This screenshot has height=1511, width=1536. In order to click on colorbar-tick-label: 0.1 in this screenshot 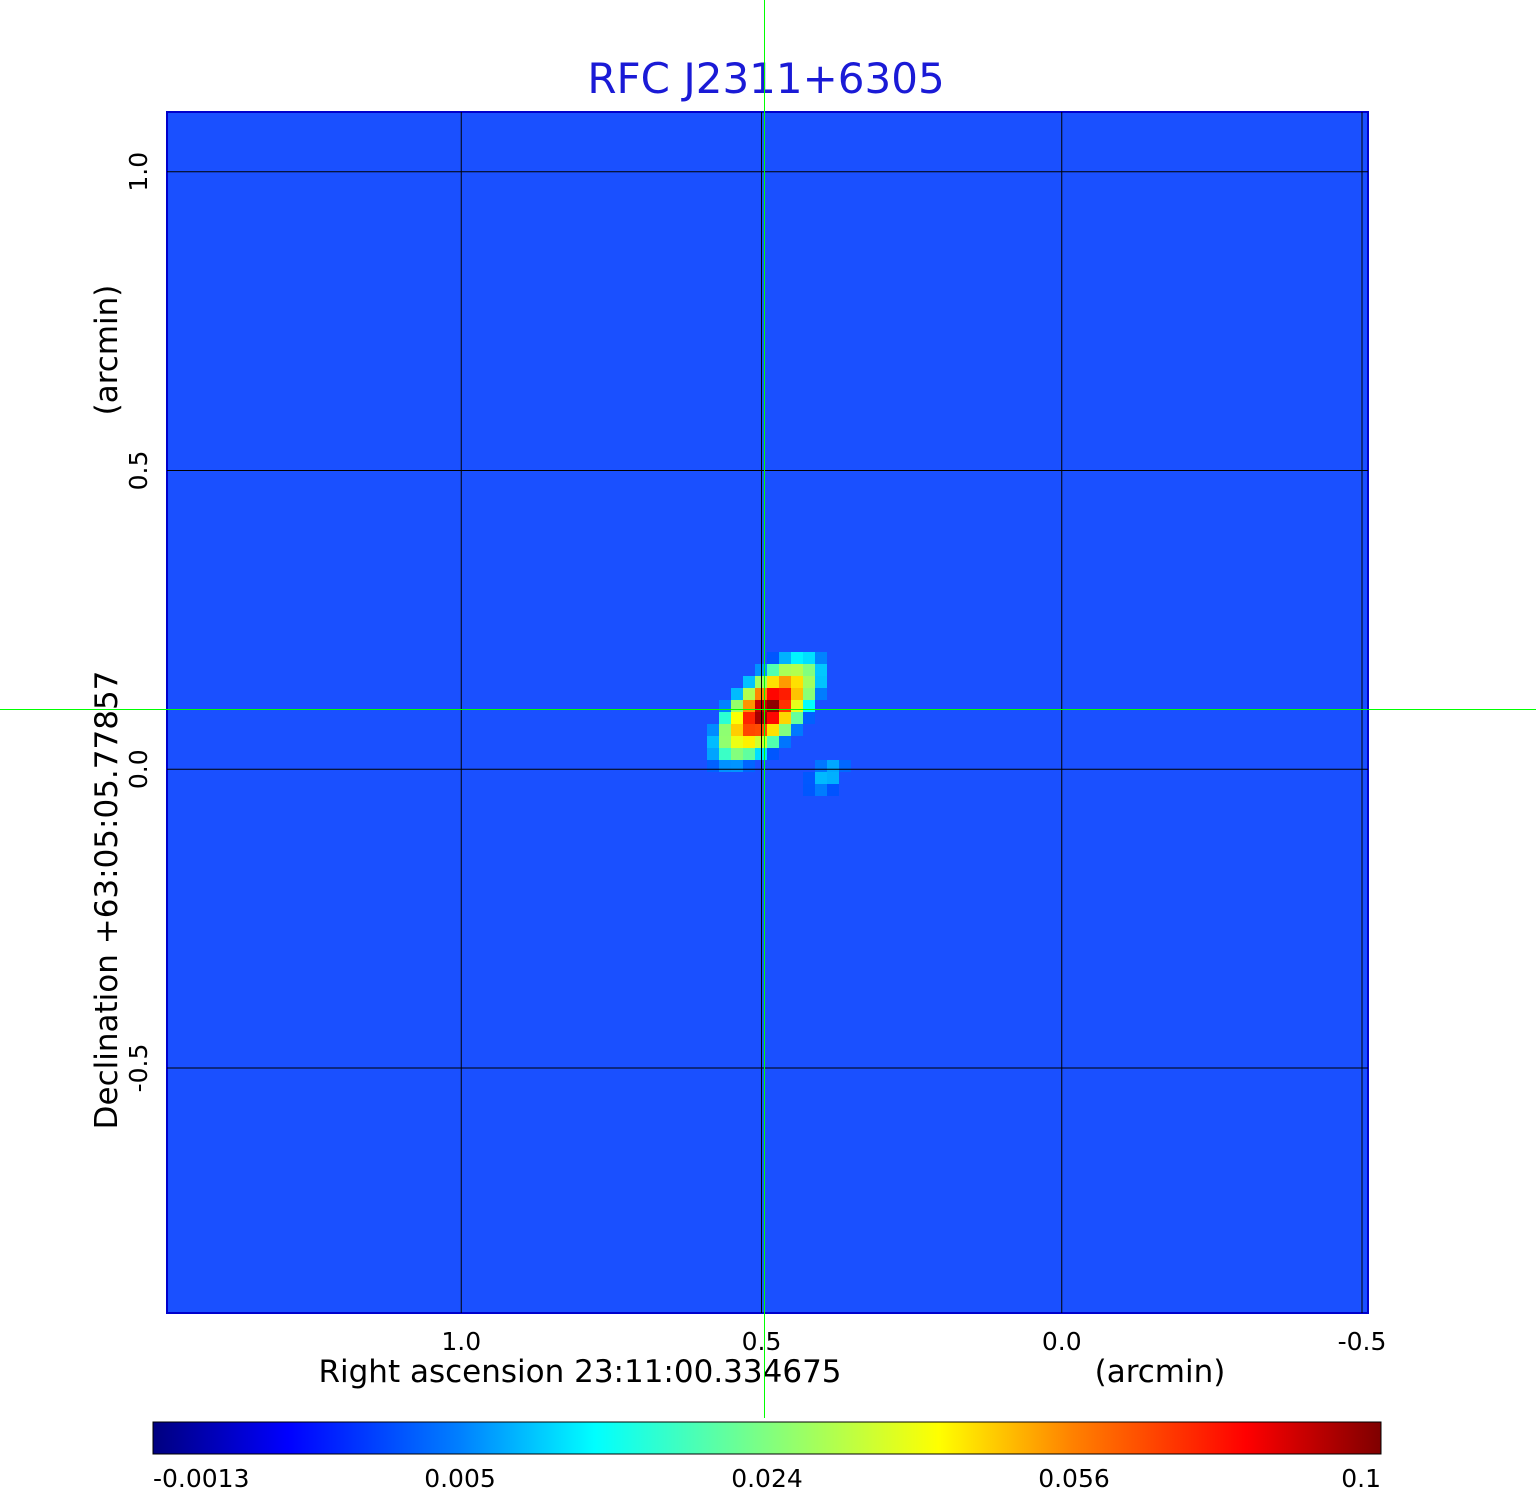, I will do `click(1361, 1478)`.